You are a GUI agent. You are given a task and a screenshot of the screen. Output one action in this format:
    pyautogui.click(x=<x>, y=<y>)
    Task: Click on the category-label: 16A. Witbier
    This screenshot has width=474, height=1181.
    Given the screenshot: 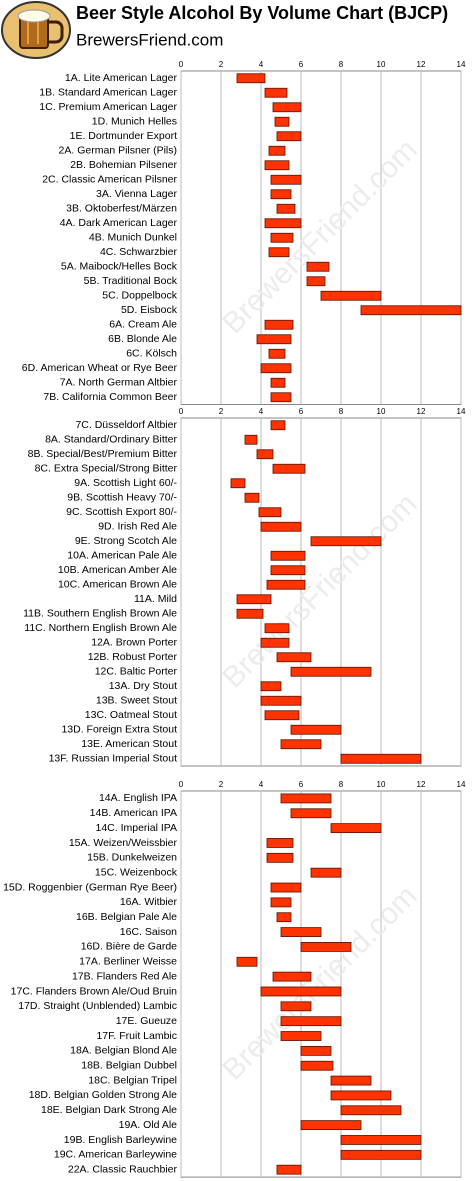 What is the action you would take?
    pyautogui.click(x=149, y=902)
    